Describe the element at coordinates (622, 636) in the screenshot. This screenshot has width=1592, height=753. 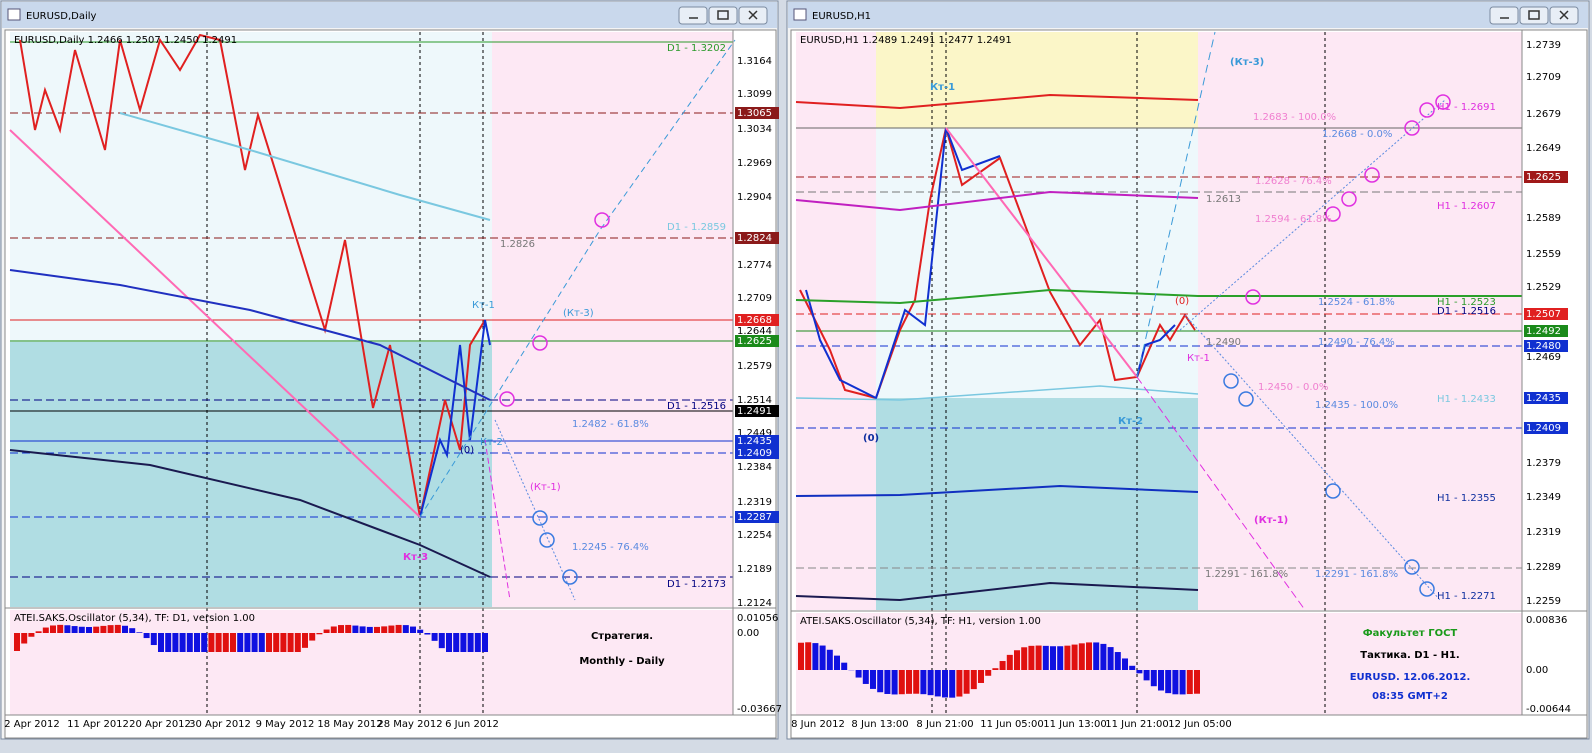
I see `caption: Стратегия.` at that location.